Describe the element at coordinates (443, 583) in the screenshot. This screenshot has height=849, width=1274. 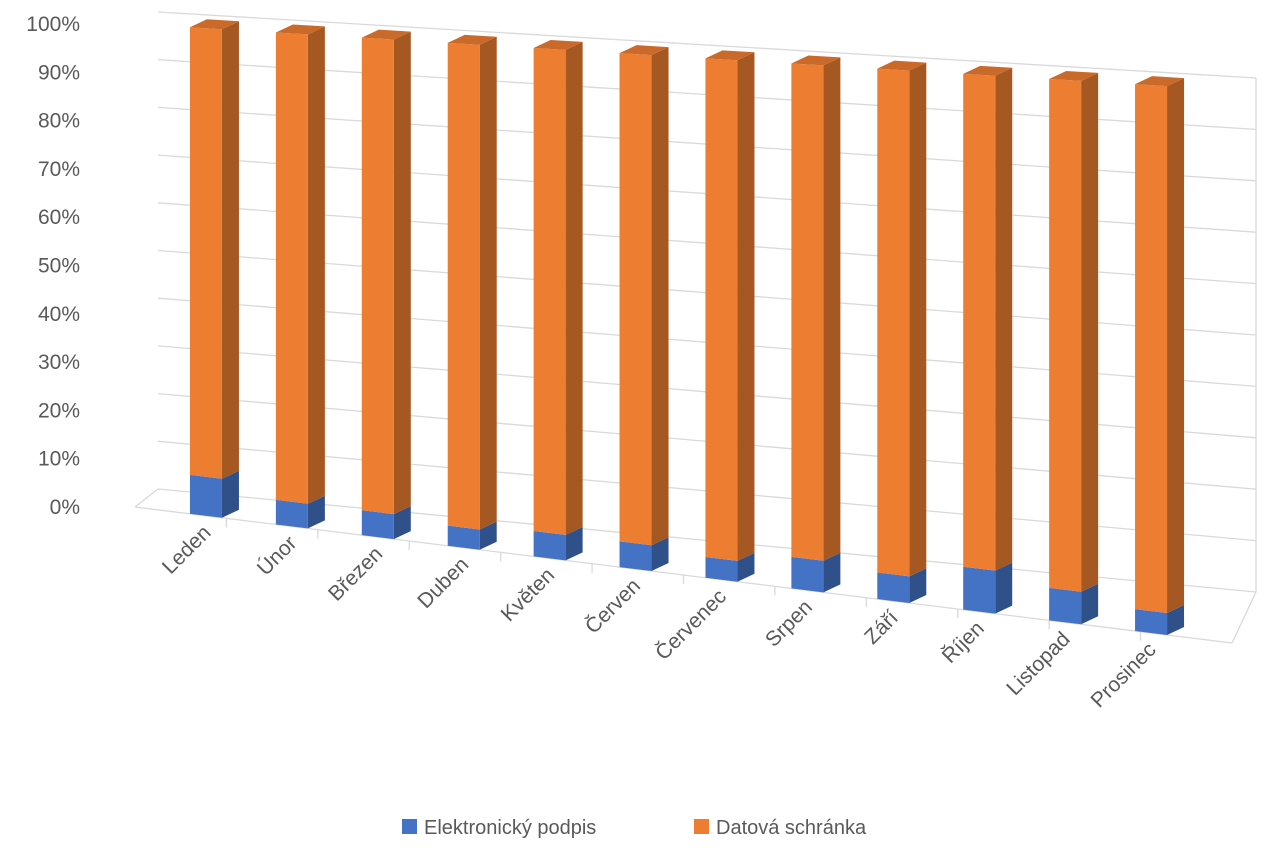
I see `x-category-label: Duben` at that location.